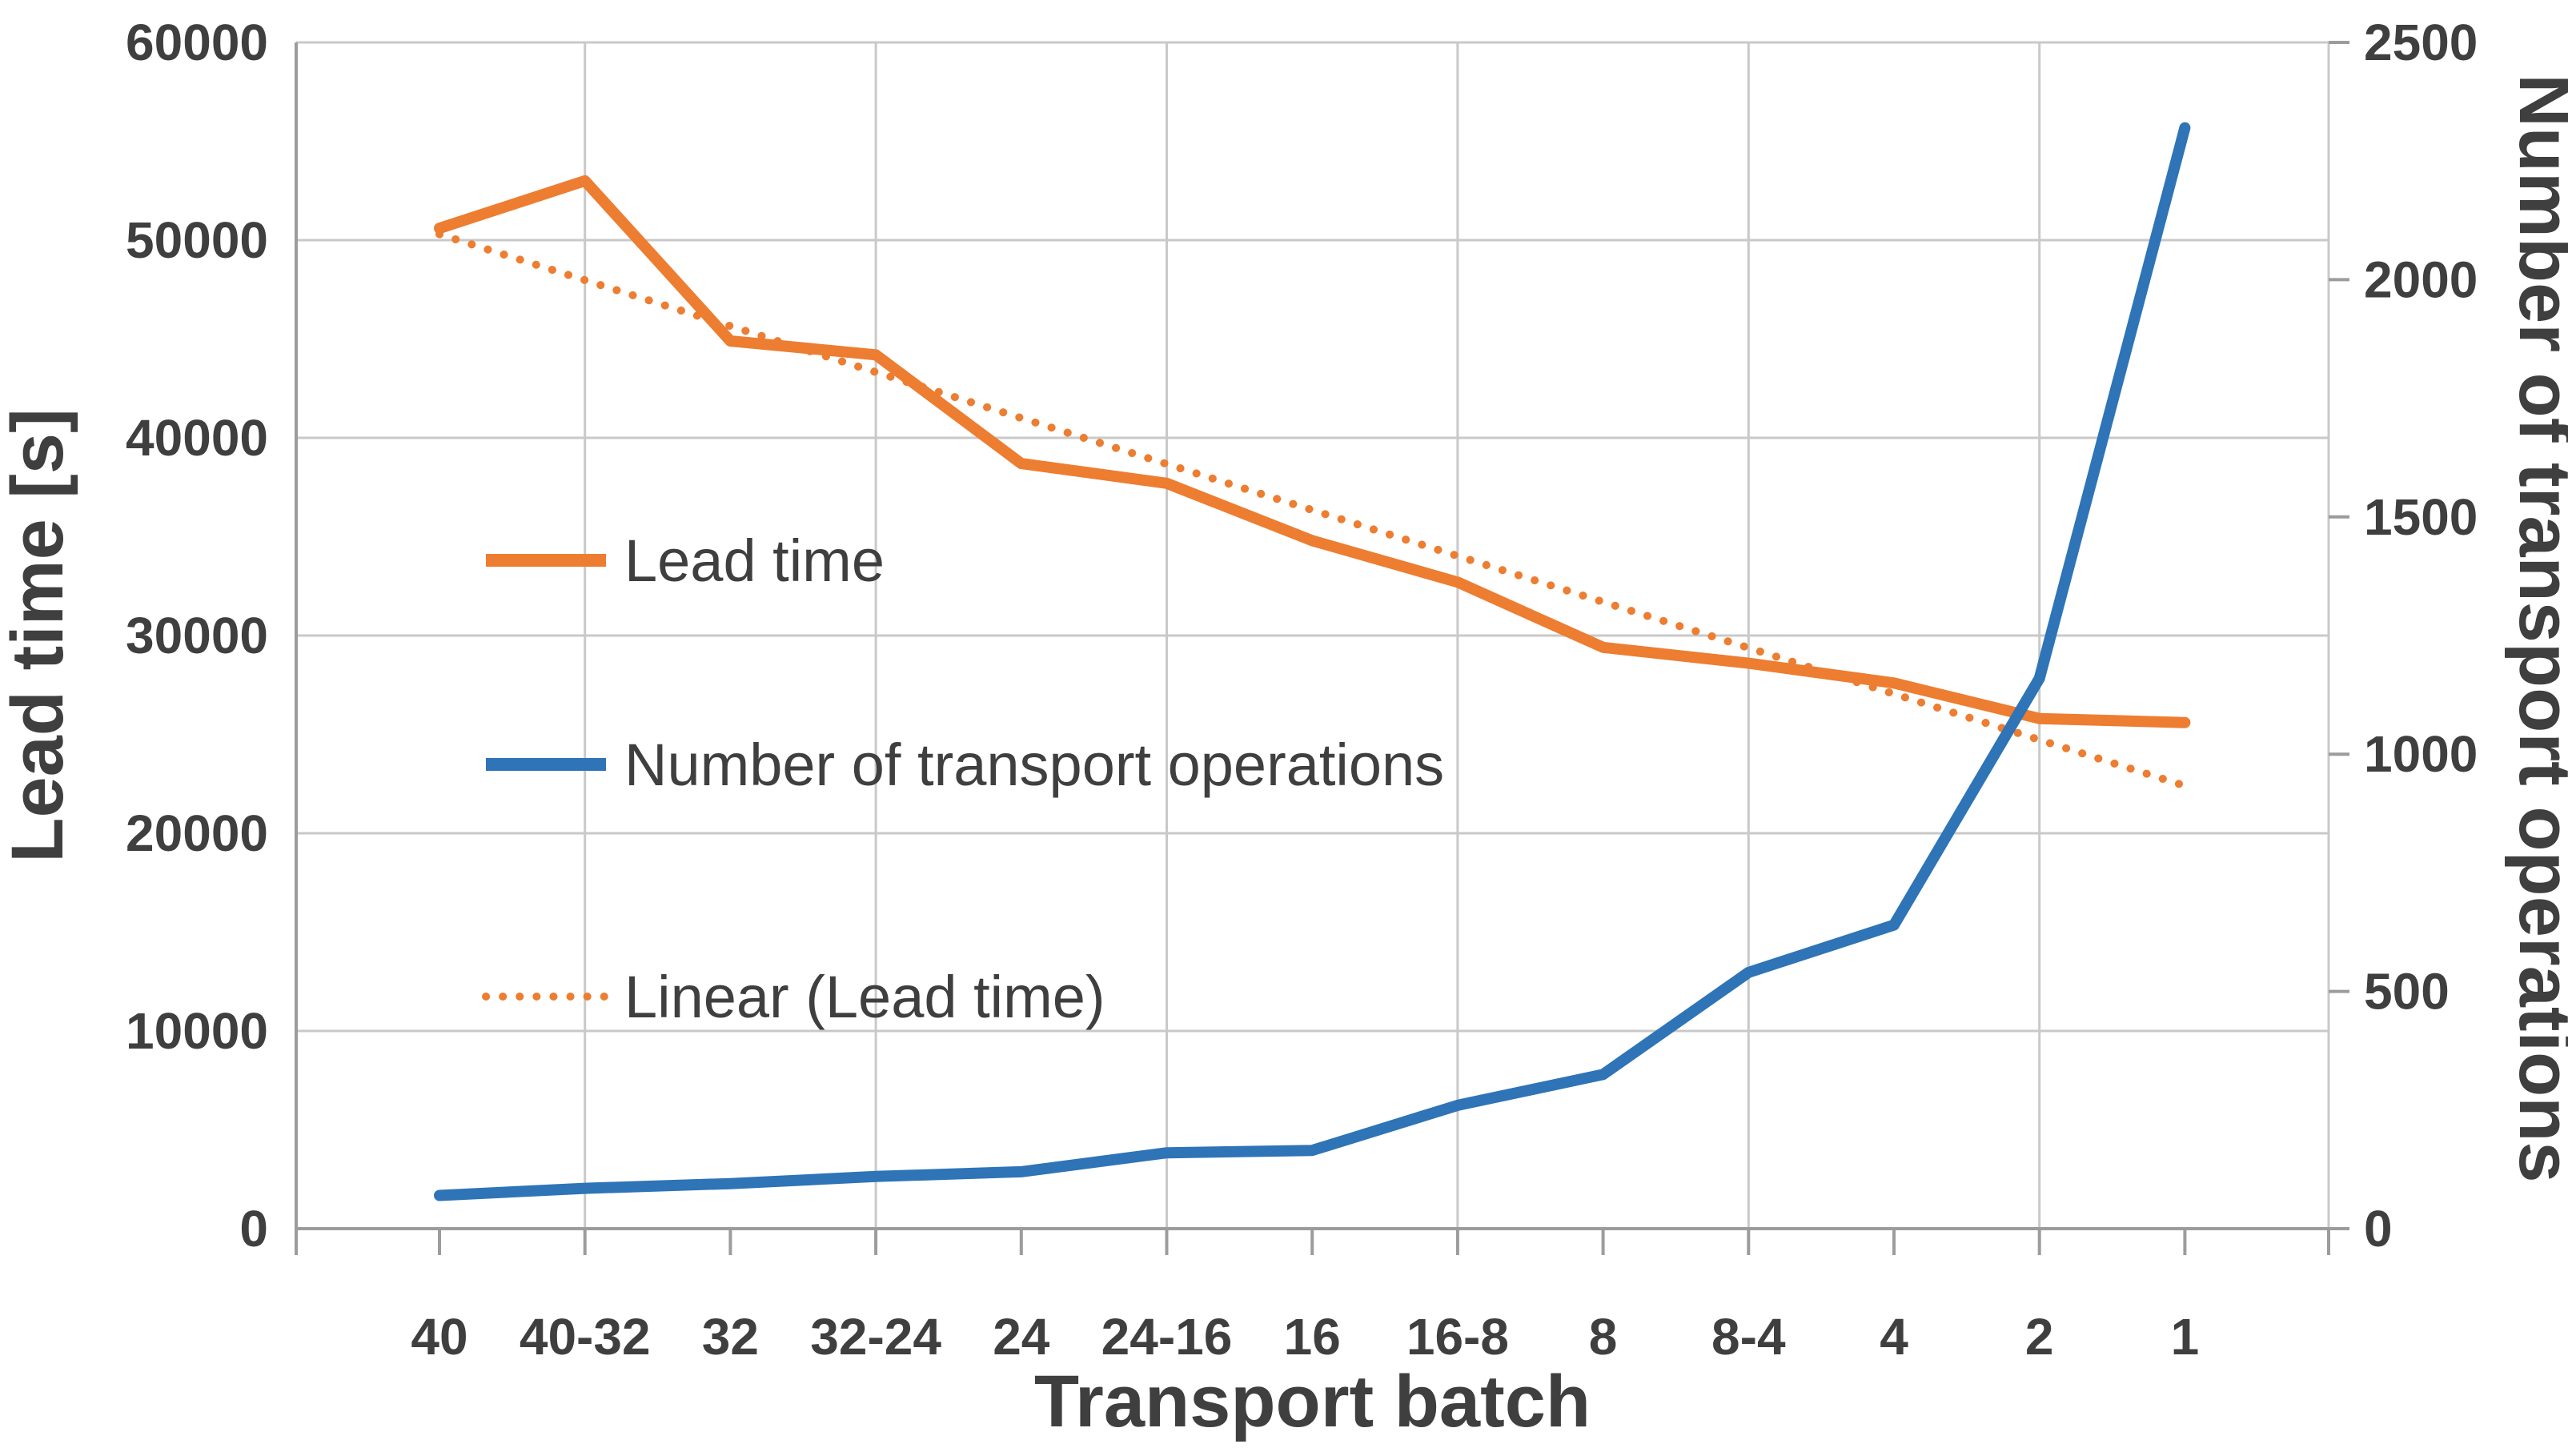  Describe the element at coordinates (730, 1337) in the screenshot. I see `x-tick-label: 32` at that location.